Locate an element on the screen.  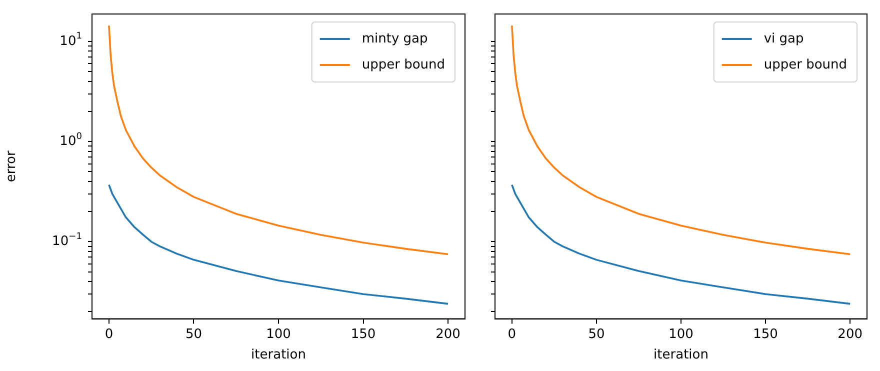
legend-label: vi gap is located at coordinates (784, 38).